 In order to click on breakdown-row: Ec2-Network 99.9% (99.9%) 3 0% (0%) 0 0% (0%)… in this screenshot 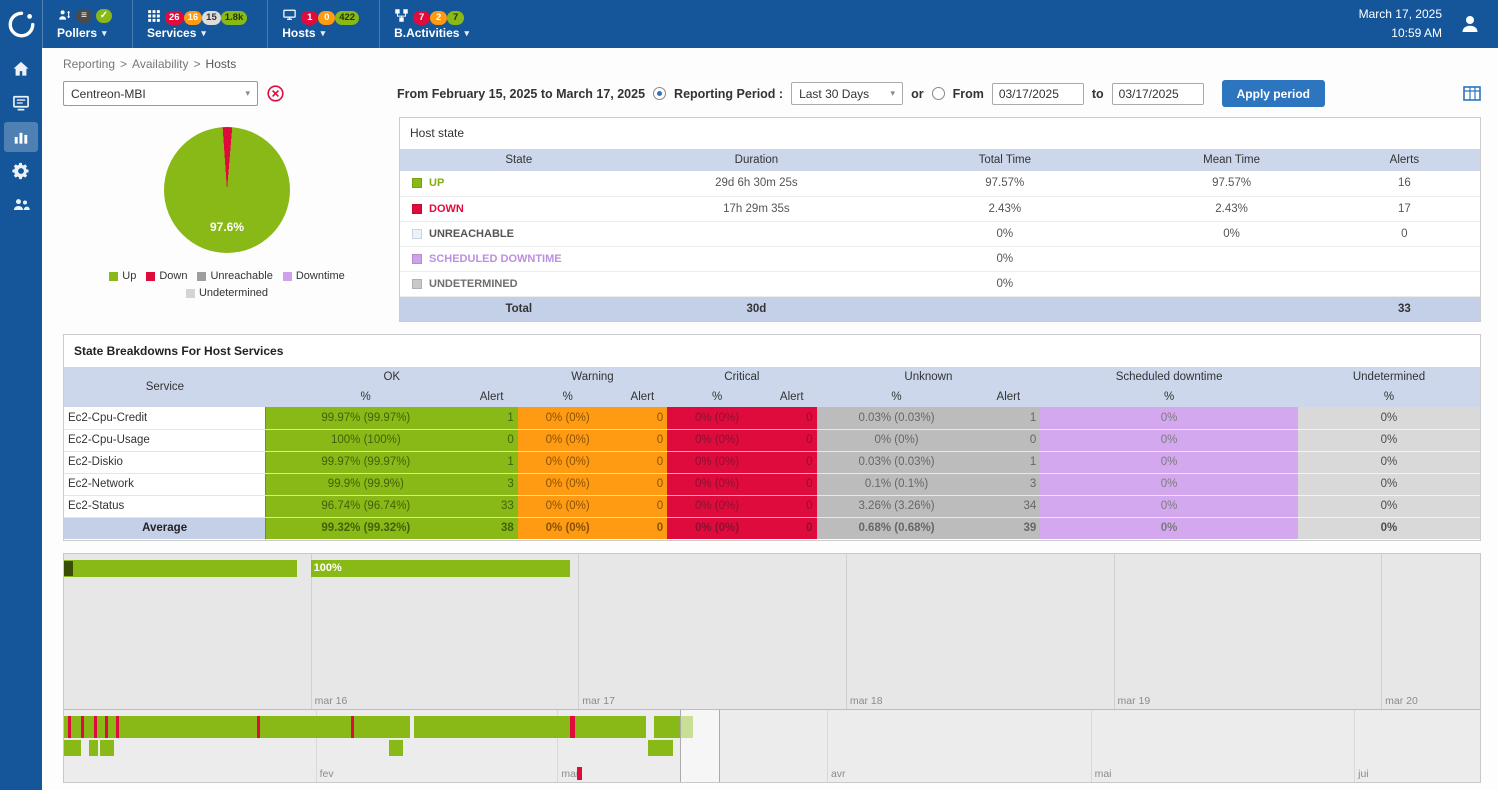, I will do `click(772, 484)`.